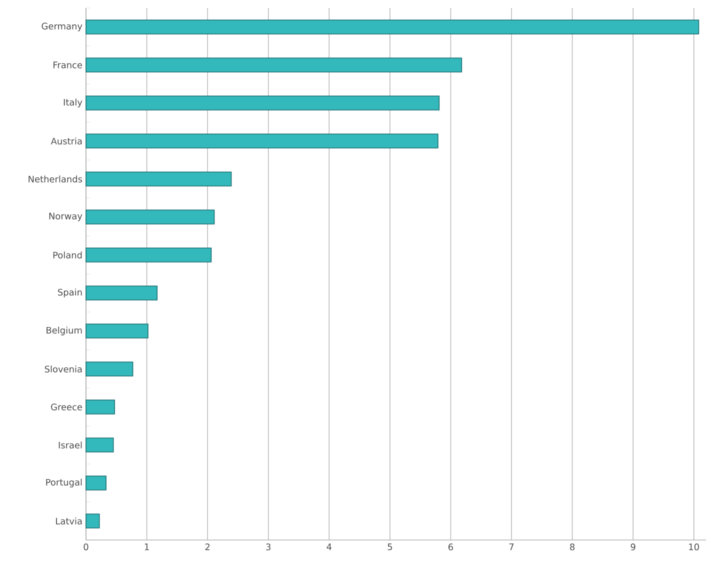 The image size is (720, 566). I want to click on x-tick-label: 4, so click(329, 547).